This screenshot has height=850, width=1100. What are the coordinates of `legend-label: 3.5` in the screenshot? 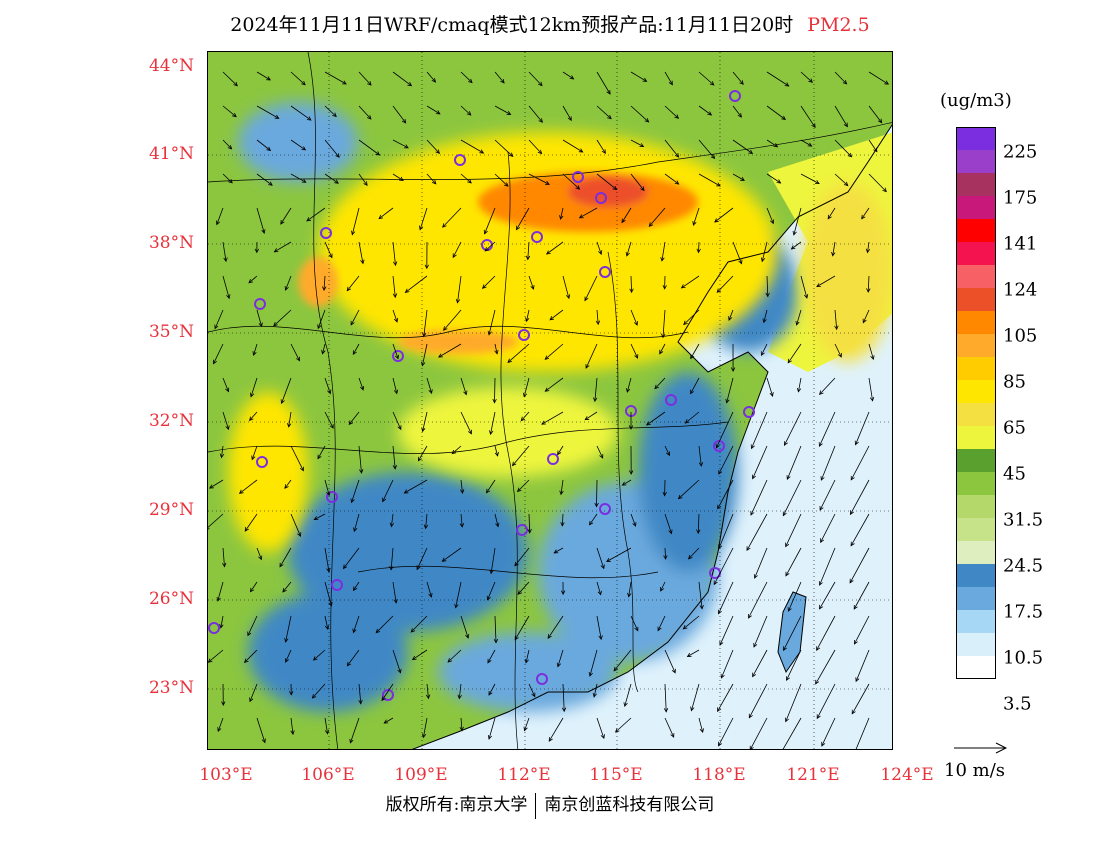 It's located at (1017, 704).